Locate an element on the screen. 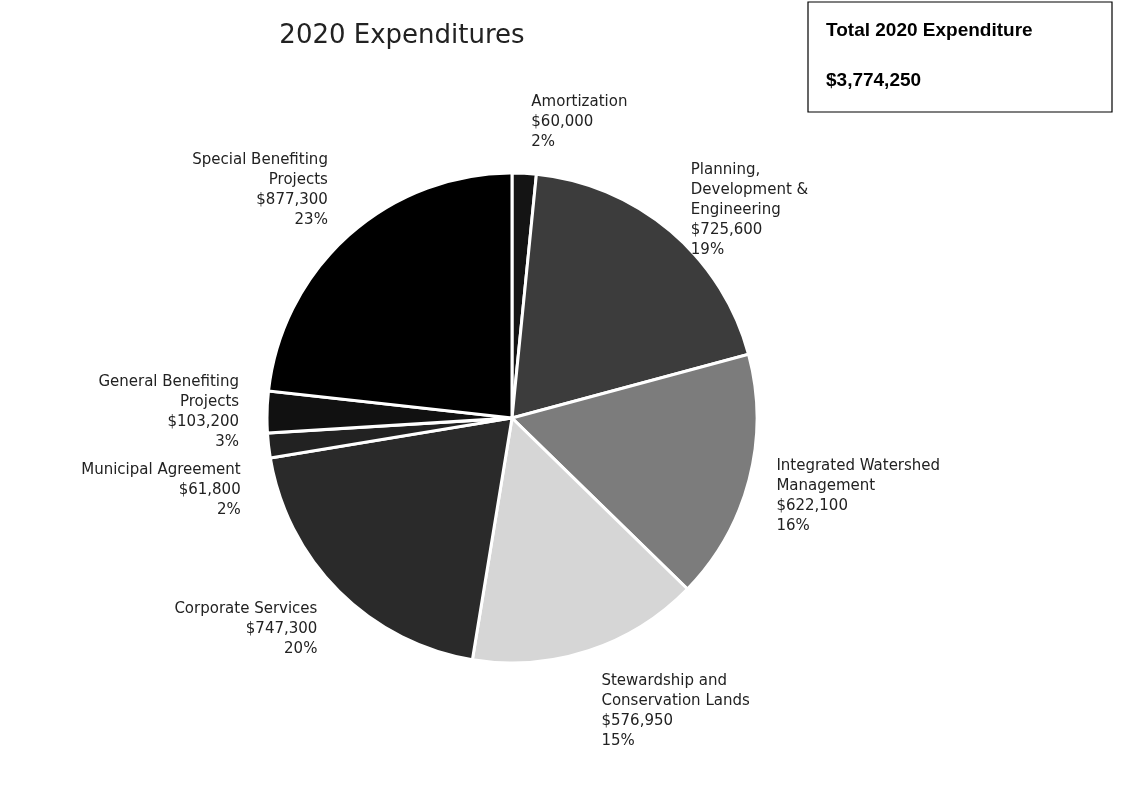 This screenshot has height=798, width=1123. slice-label: Stewardship and Conservation Lands is located at coordinates (675, 689).